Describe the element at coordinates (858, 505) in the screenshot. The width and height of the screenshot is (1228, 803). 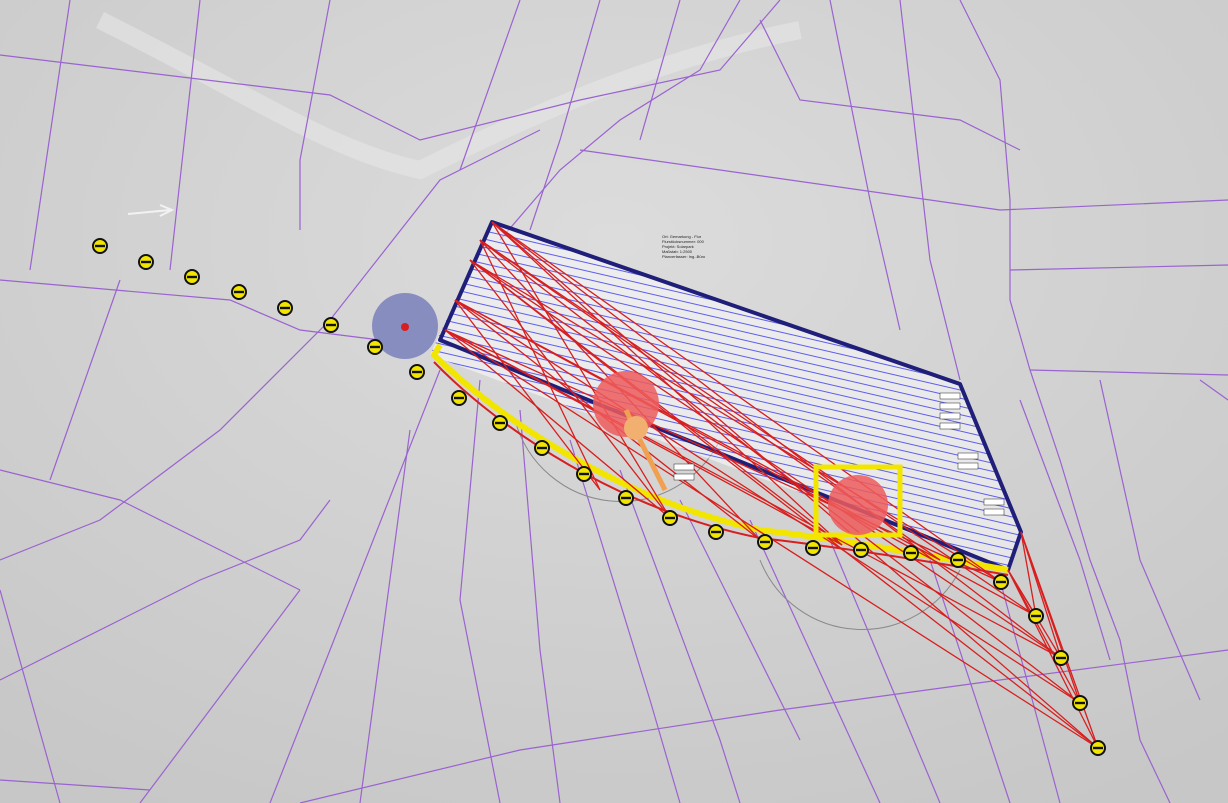
I see `red-zone-small` at that location.